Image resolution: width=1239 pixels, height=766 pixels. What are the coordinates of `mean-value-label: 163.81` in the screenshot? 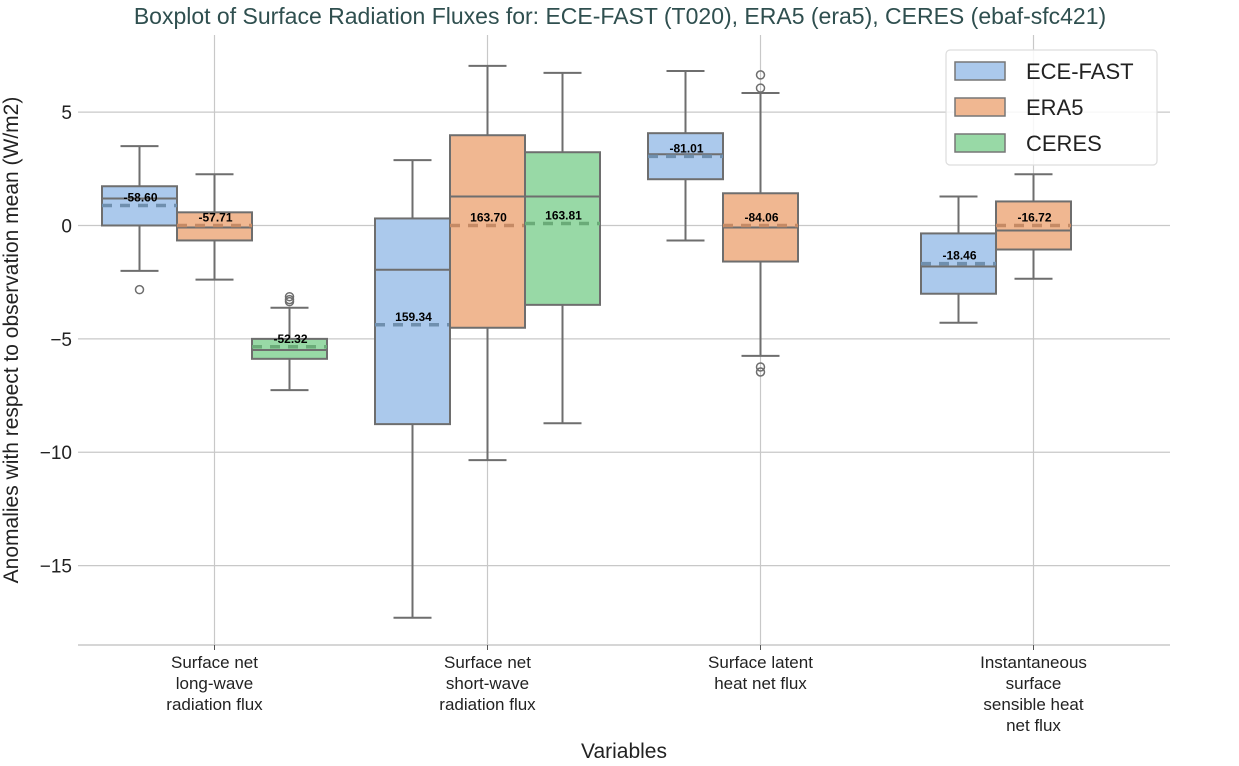 It's located at (563, 215).